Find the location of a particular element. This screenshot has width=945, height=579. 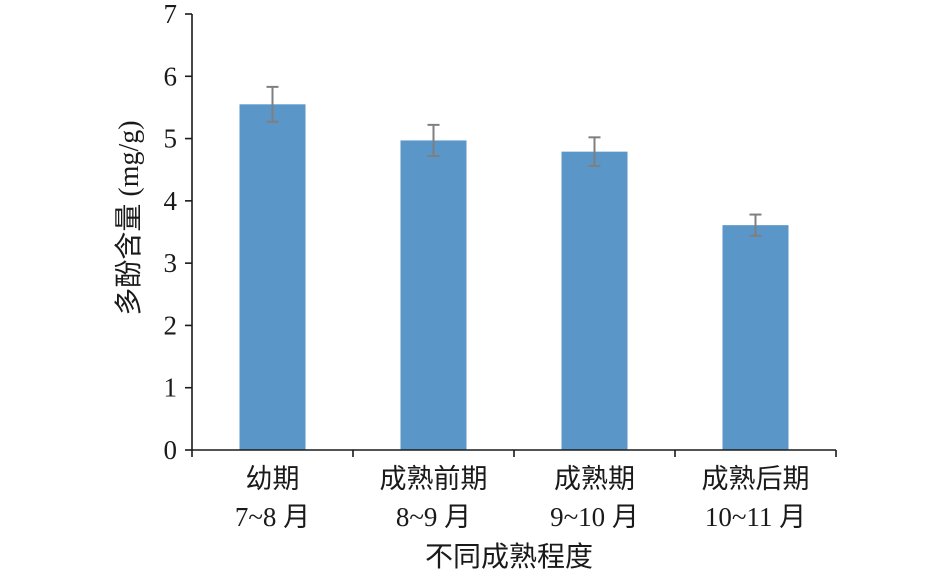

x-category-labels: 幼期 7~8 月 成熟前期 8~9 月 成熟期 9~10 月 成熟后期 10~11 月 is located at coordinates (522, 498).